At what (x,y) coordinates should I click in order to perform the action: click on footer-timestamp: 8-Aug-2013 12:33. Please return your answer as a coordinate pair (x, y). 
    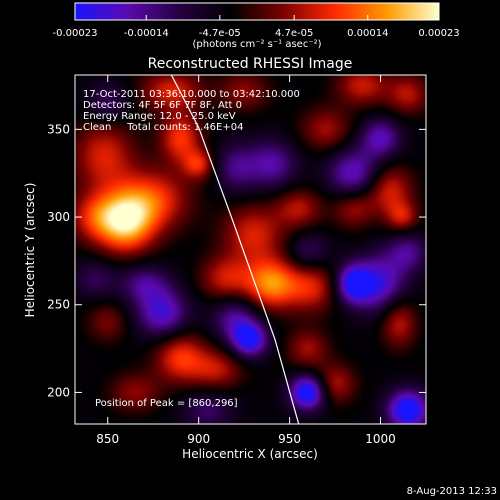
    Looking at the image, I should click on (452, 491).